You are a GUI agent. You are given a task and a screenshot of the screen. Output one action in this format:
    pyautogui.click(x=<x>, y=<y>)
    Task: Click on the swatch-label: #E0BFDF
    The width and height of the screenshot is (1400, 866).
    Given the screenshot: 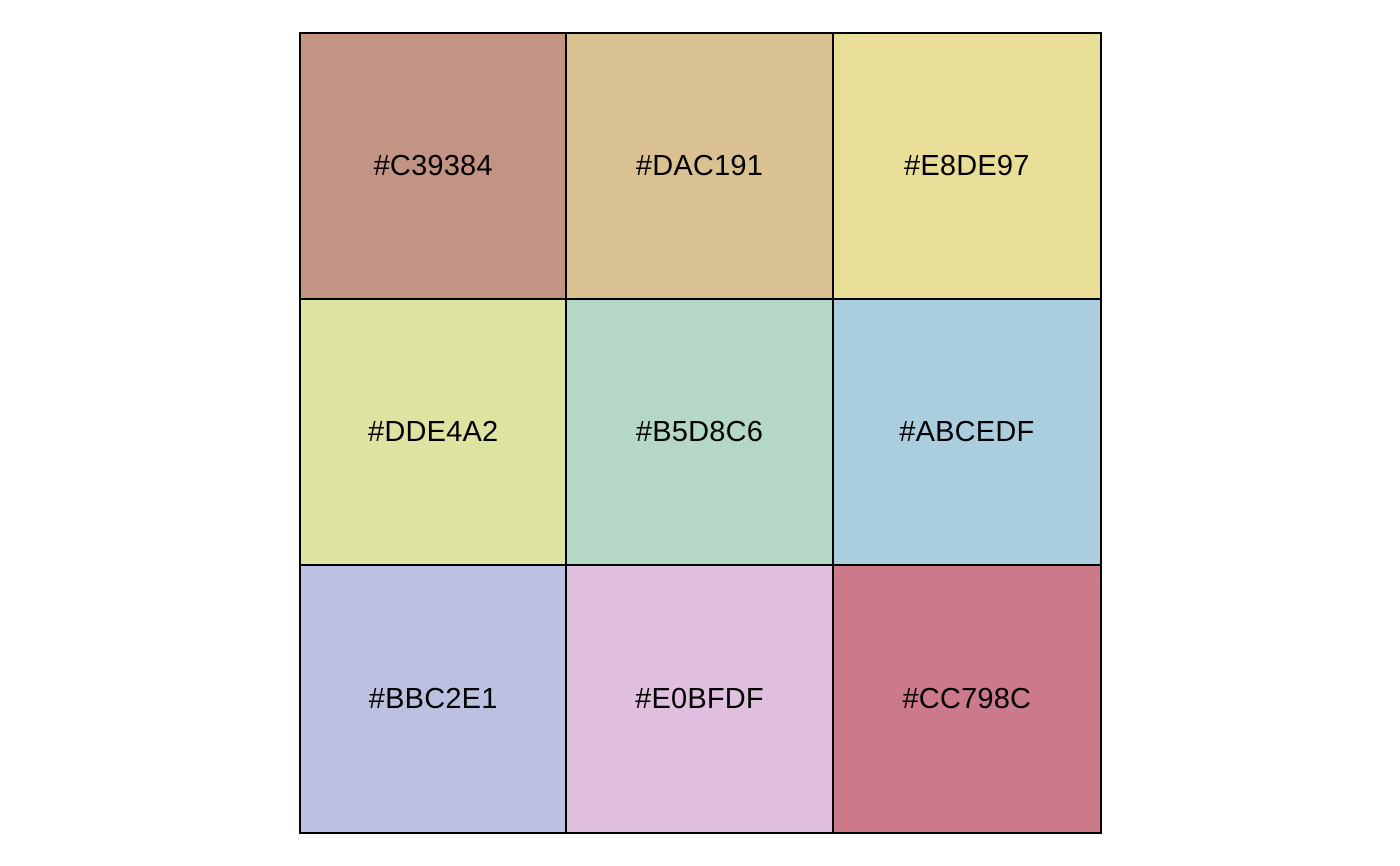 What is the action you would take?
    pyautogui.click(x=699, y=698)
    